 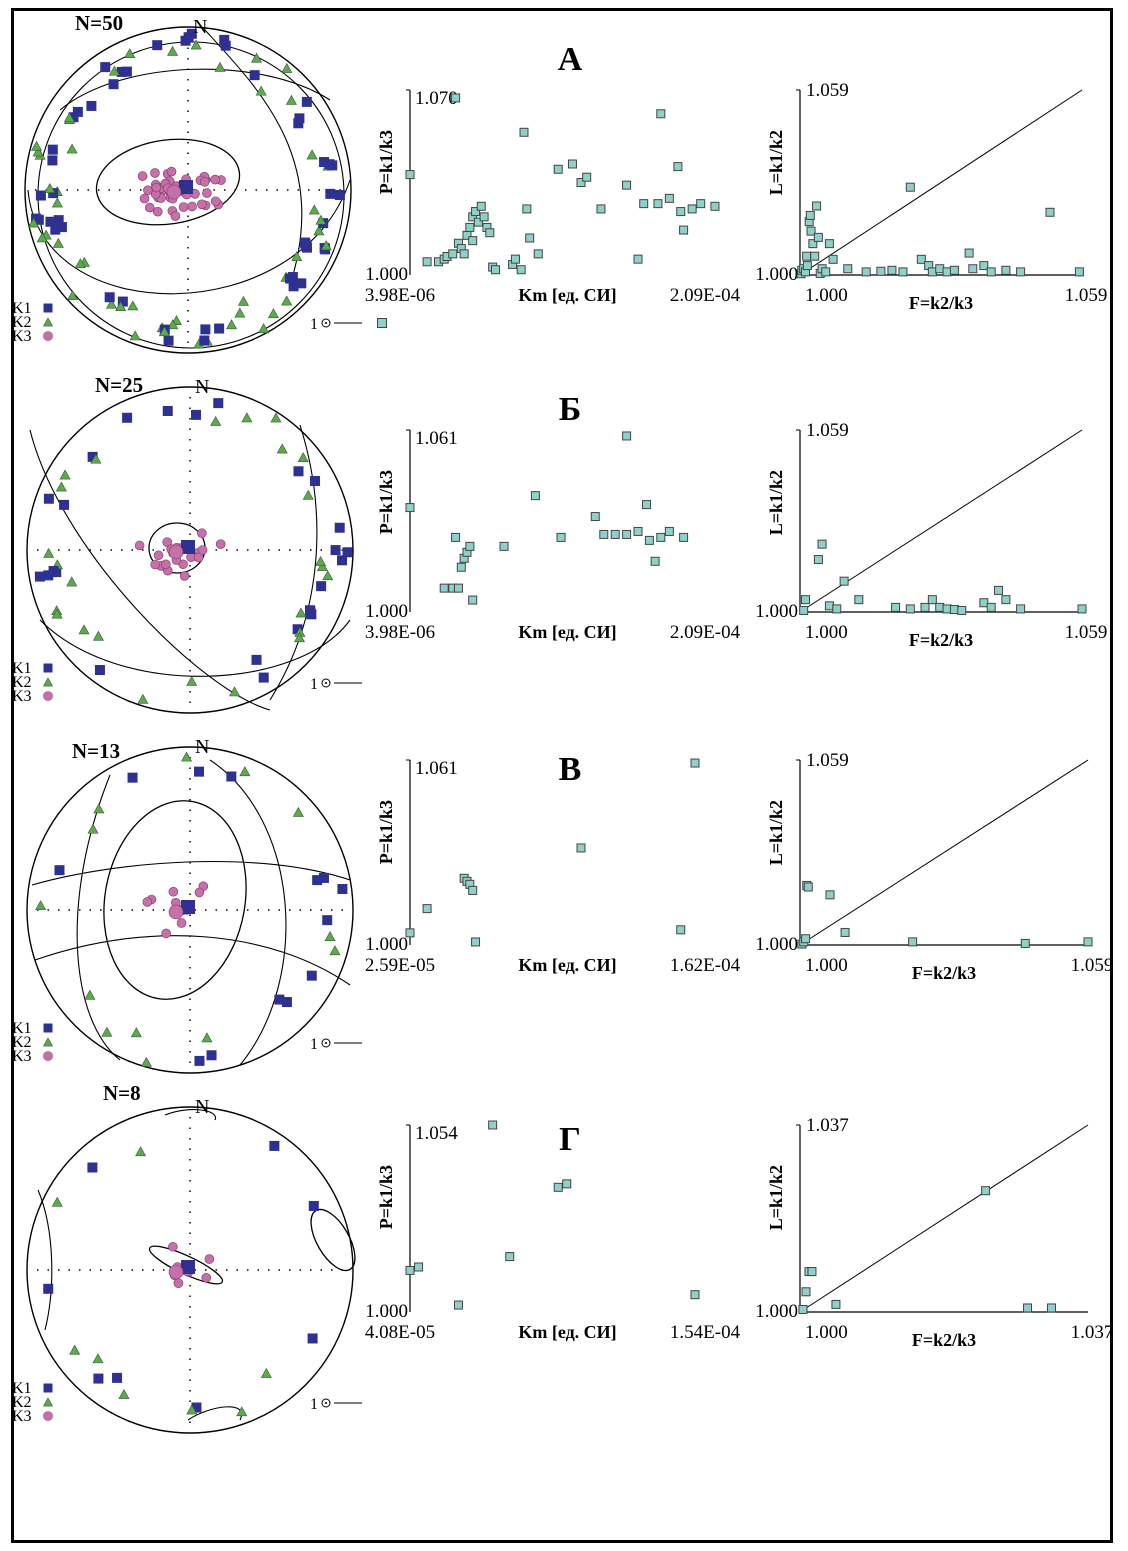 I want to click on l-f-chart: 1.037 1.000 L=k1/k2 1.000 1.037 F=k2/k3, so click(x=934, y=1232).